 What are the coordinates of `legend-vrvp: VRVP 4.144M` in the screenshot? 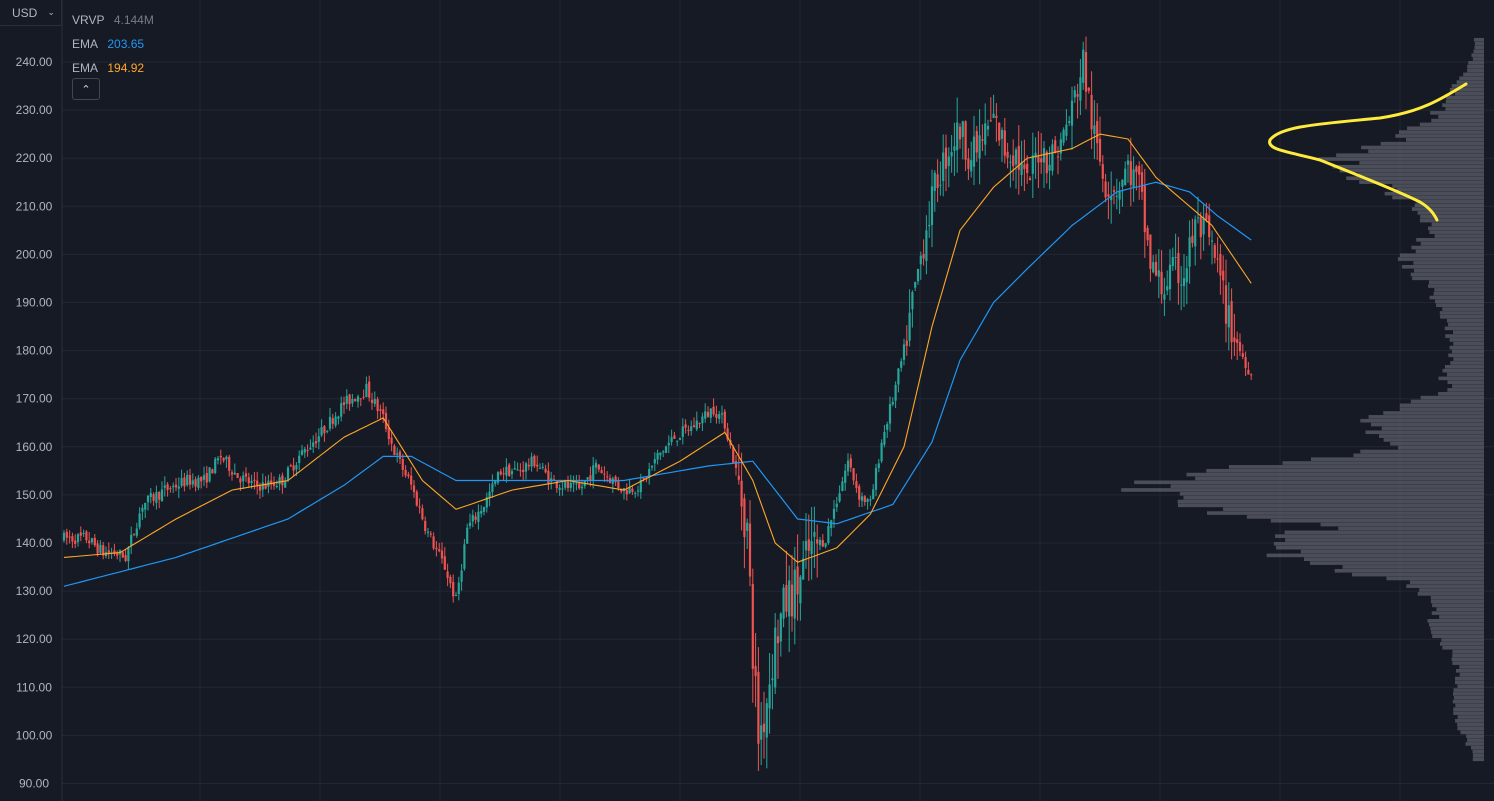 It's located at (113, 20).